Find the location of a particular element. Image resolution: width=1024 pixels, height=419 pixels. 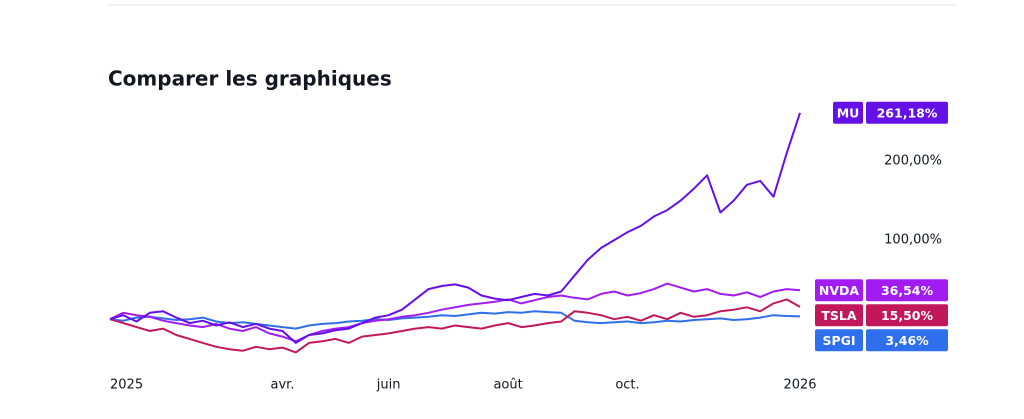

x-tick-label: avr. is located at coordinates (283, 385).